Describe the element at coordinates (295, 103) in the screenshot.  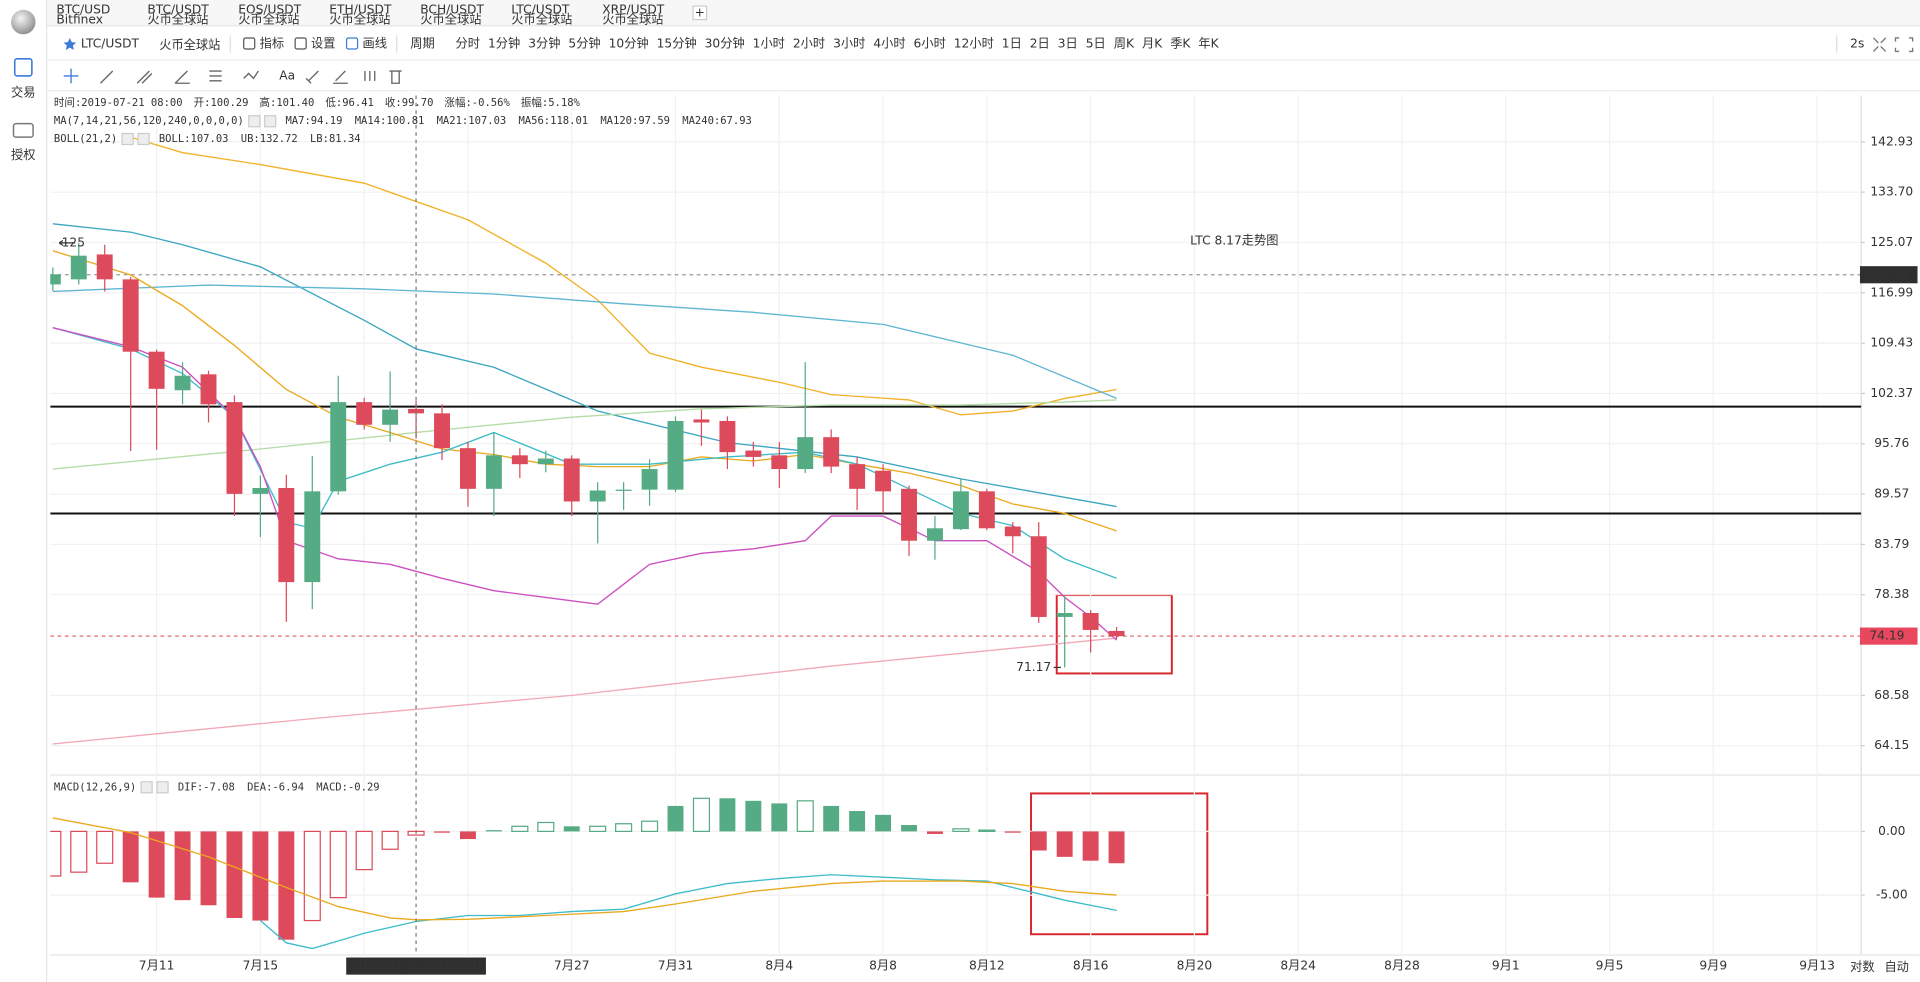
I see `info-value: 101.40` at that location.